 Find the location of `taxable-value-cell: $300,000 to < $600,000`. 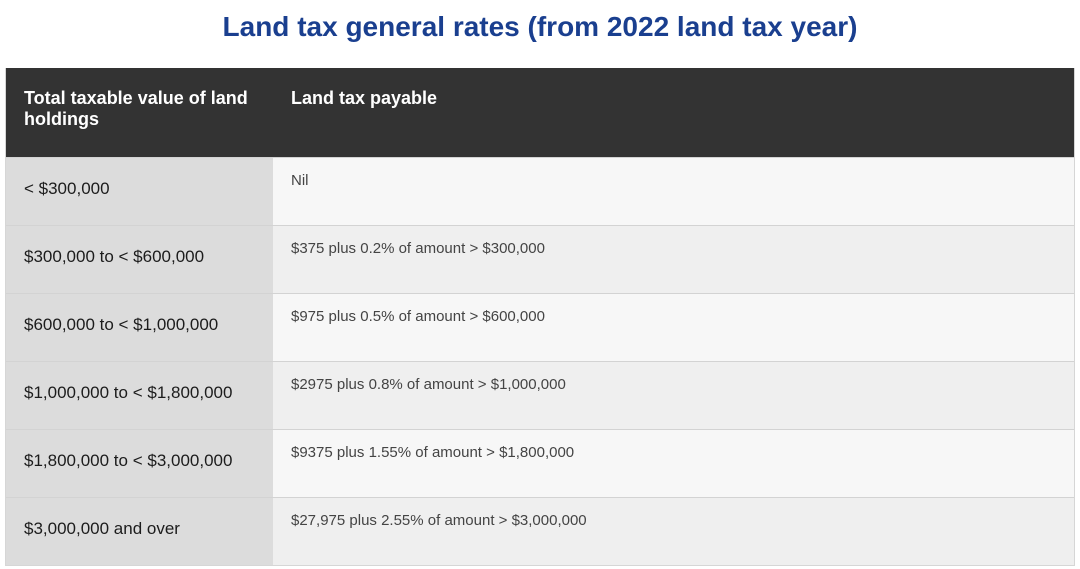

taxable-value-cell: $300,000 to < $600,000 is located at coordinates (139, 258).